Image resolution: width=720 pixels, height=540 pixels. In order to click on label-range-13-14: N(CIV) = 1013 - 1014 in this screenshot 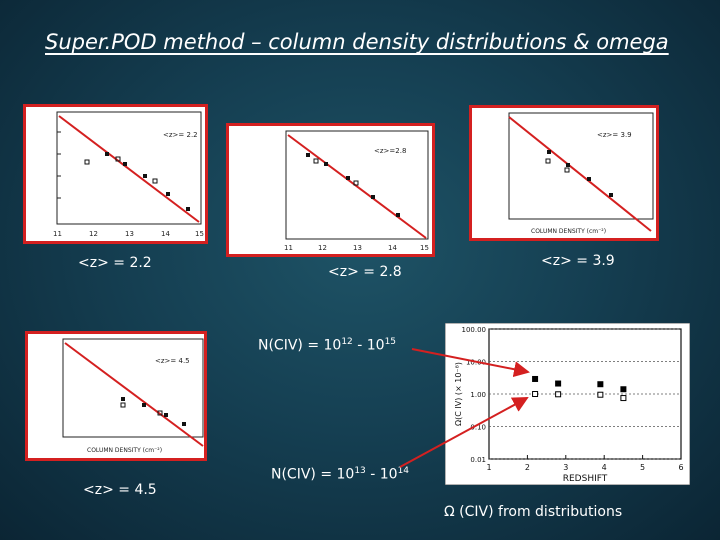, I will do `click(340, 474)`.